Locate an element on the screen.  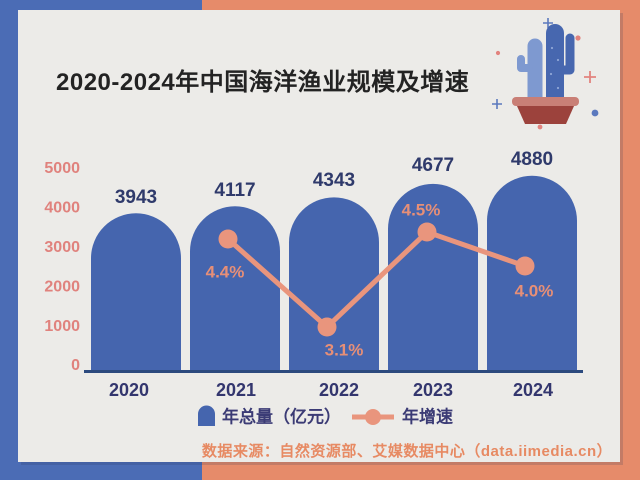
line-point-2024 is located at coordinates (525, 266).